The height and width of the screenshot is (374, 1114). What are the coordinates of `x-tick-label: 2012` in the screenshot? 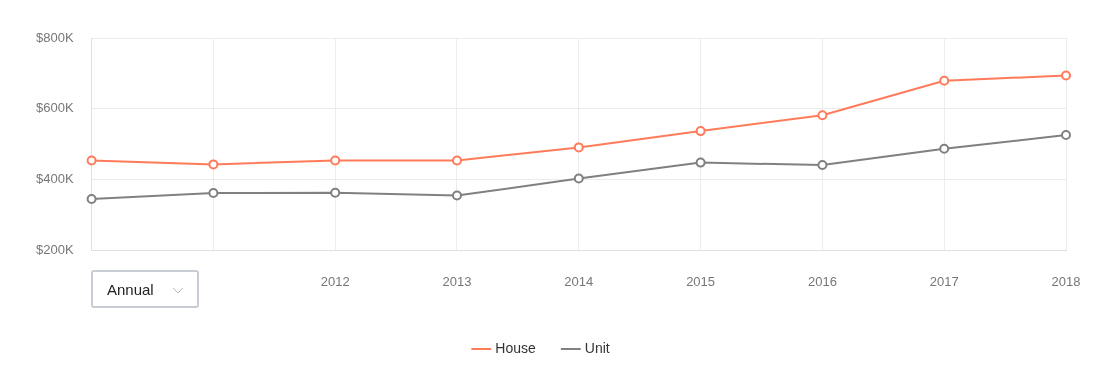 It's located at (335, 281).